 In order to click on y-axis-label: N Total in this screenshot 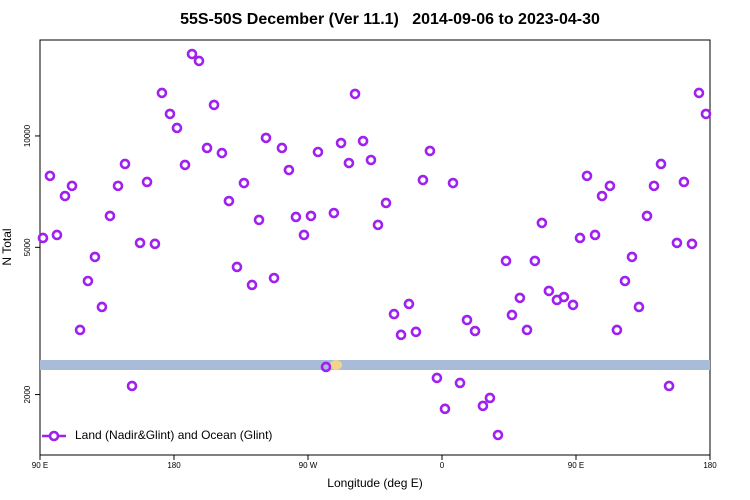, I will do `click(7, 246)`.